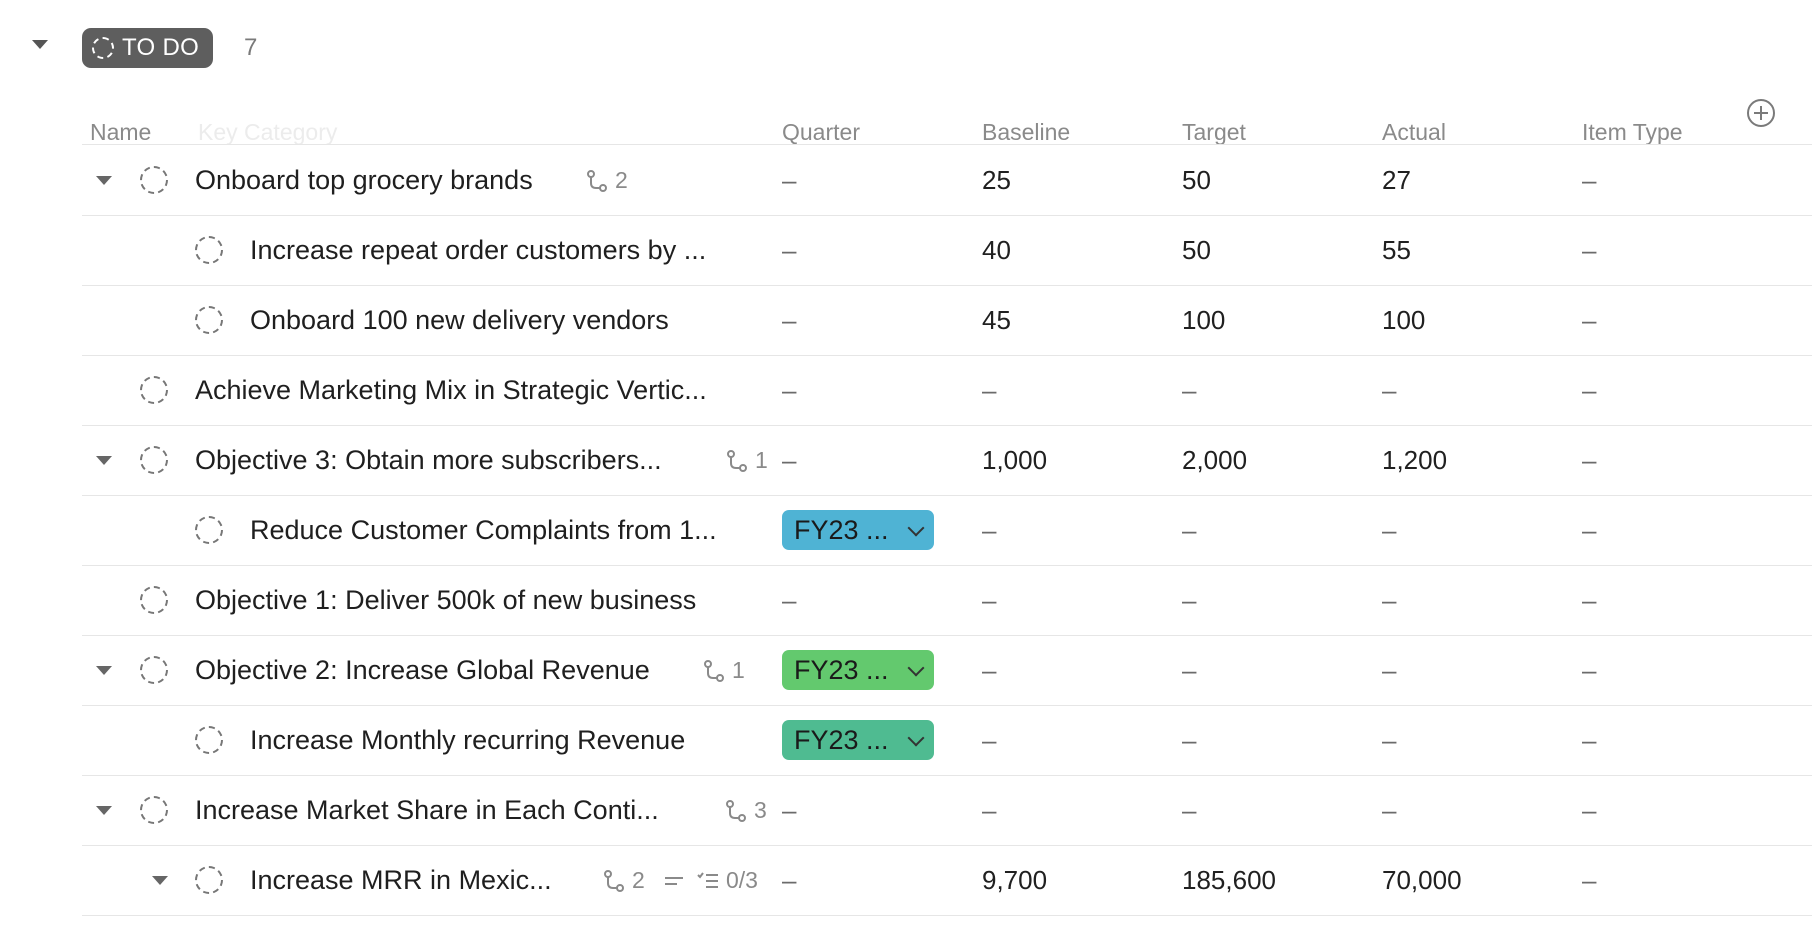 The image size is (1812, 932). I want to click on column-header-name: Name, so click(121, 132).